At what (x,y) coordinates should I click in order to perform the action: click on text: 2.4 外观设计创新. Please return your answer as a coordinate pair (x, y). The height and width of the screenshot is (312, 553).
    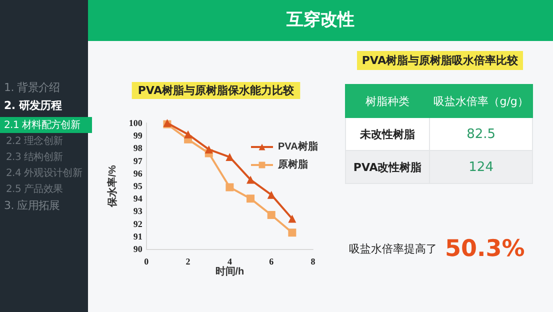
    Looking at the image, I should click on (44, 173).